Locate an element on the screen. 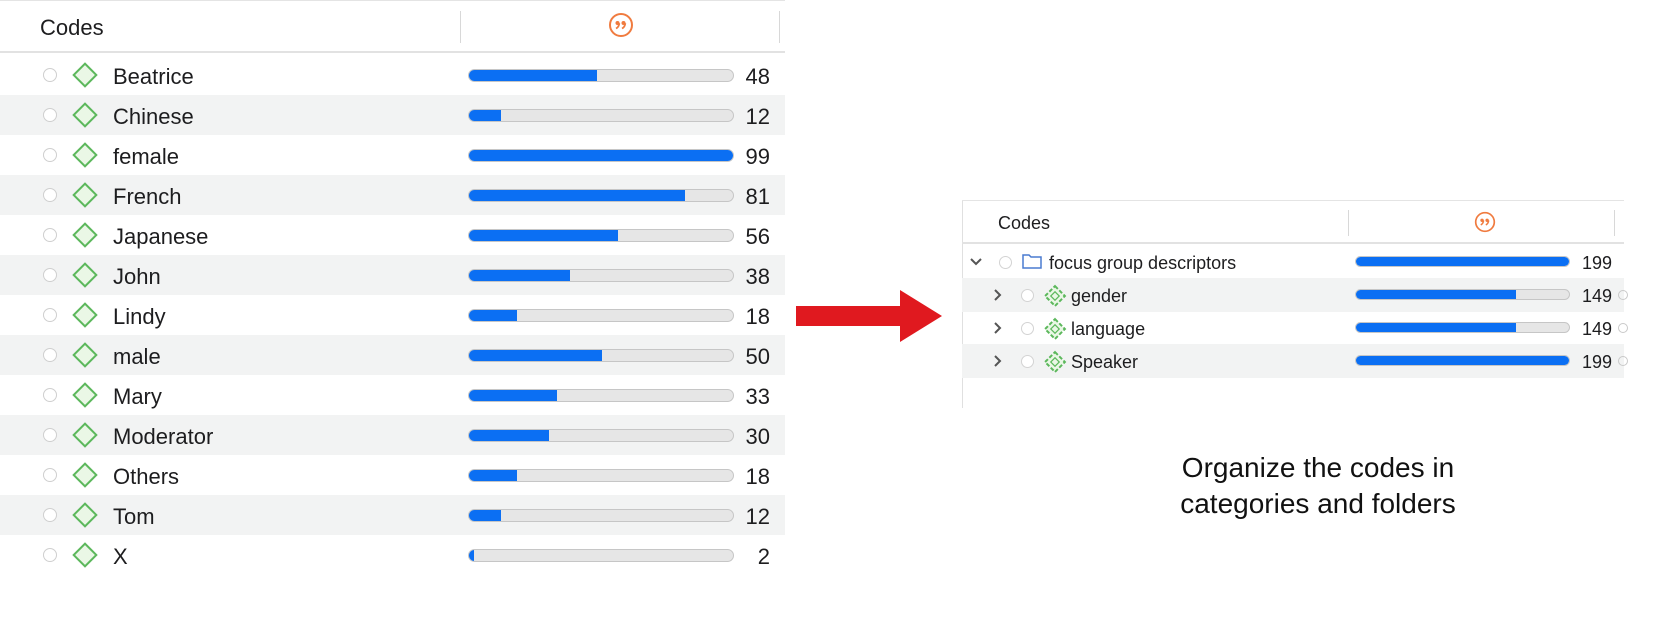 Image resolution: width=1658 pixels, height=618 pixels. code-row: Mary 33 is located at coordinates (392, 395).